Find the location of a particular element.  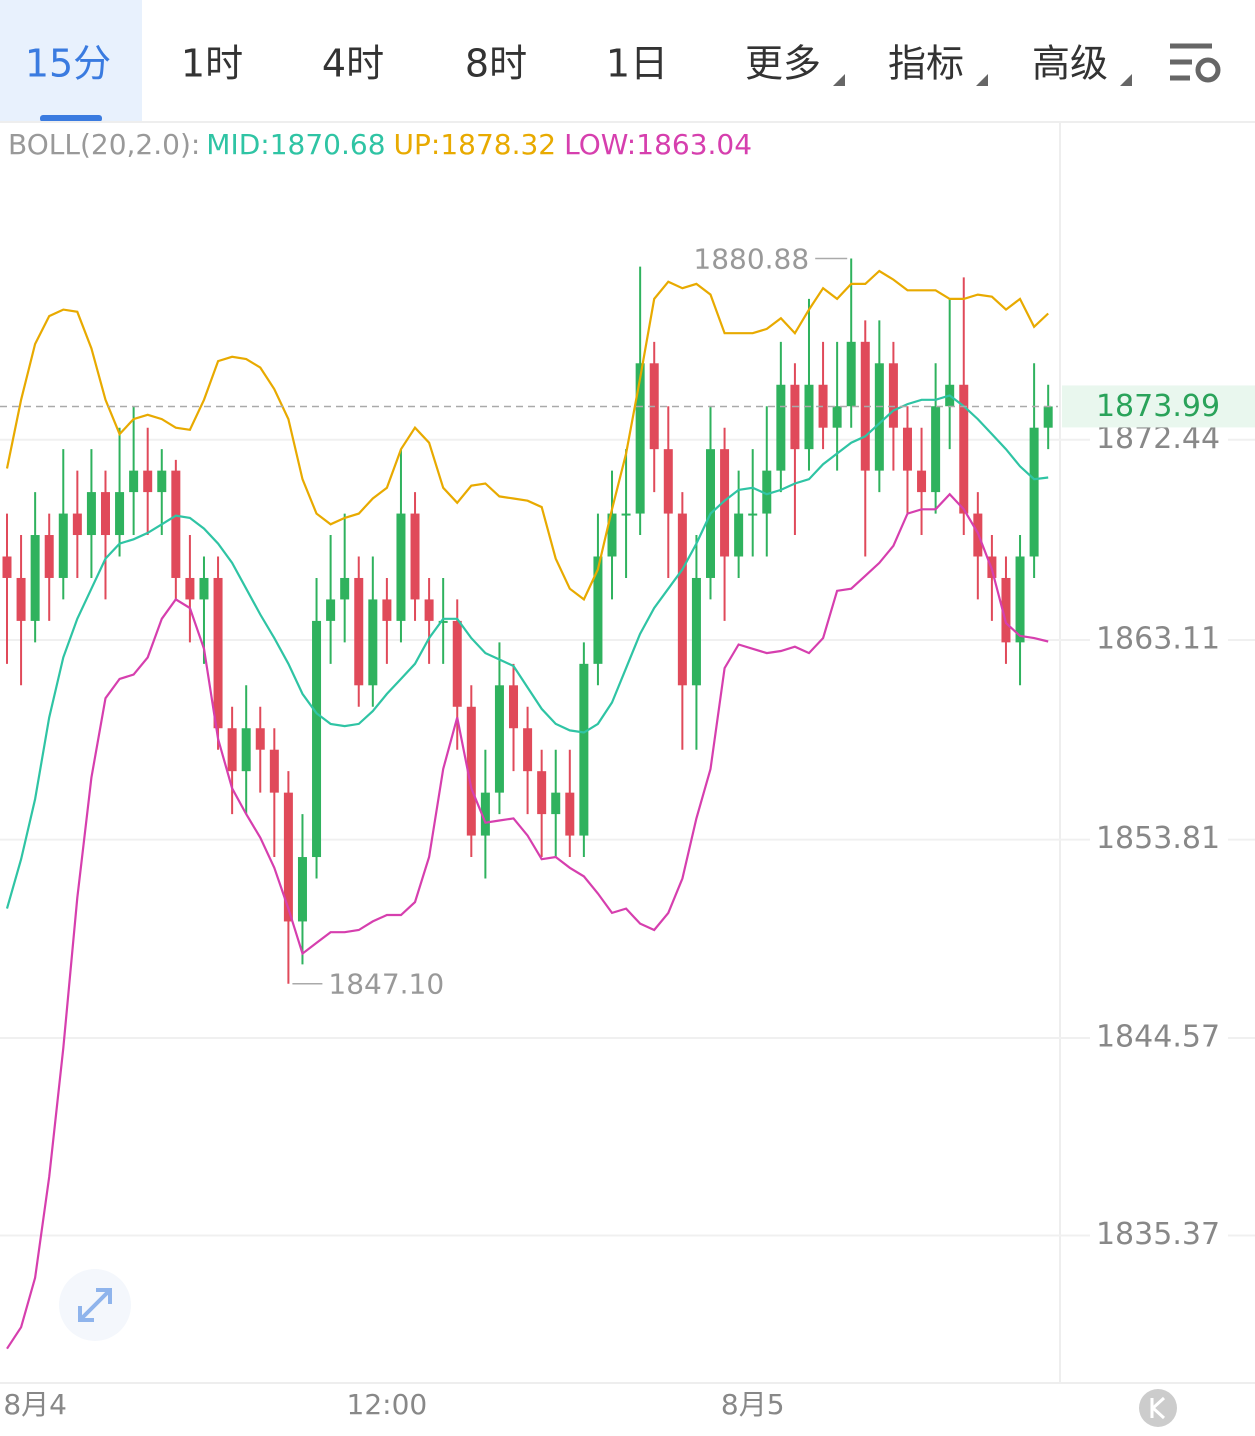

last-price-label: 1873.99 is located at coordinates (1158, 406).